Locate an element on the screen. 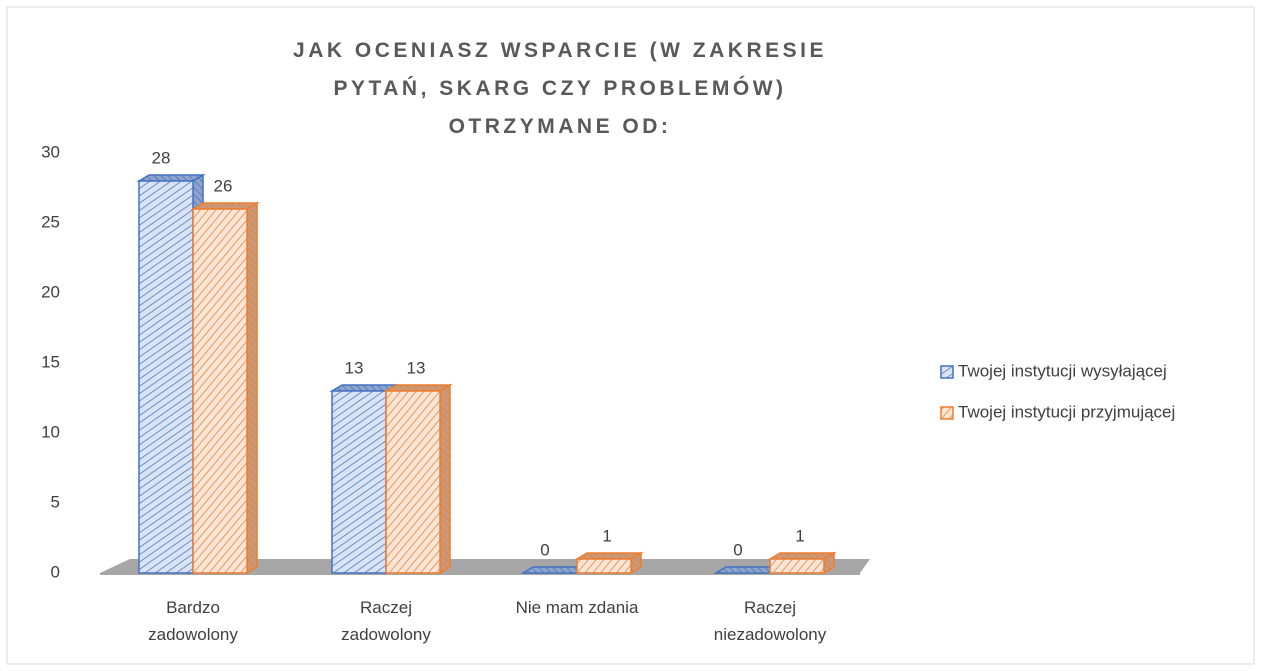  floor-front is located at coordinates (480, 574).